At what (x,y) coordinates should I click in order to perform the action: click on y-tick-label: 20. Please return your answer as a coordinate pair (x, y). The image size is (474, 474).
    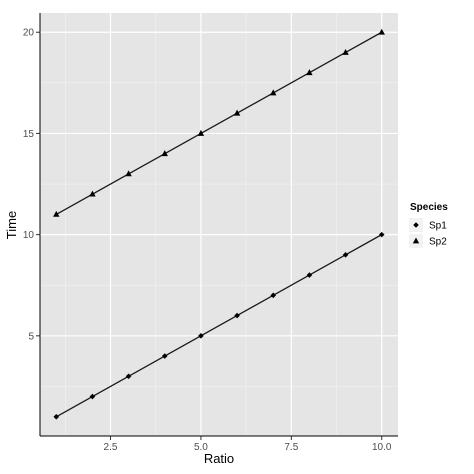
    Looking at the image, I should click on (29, 33).